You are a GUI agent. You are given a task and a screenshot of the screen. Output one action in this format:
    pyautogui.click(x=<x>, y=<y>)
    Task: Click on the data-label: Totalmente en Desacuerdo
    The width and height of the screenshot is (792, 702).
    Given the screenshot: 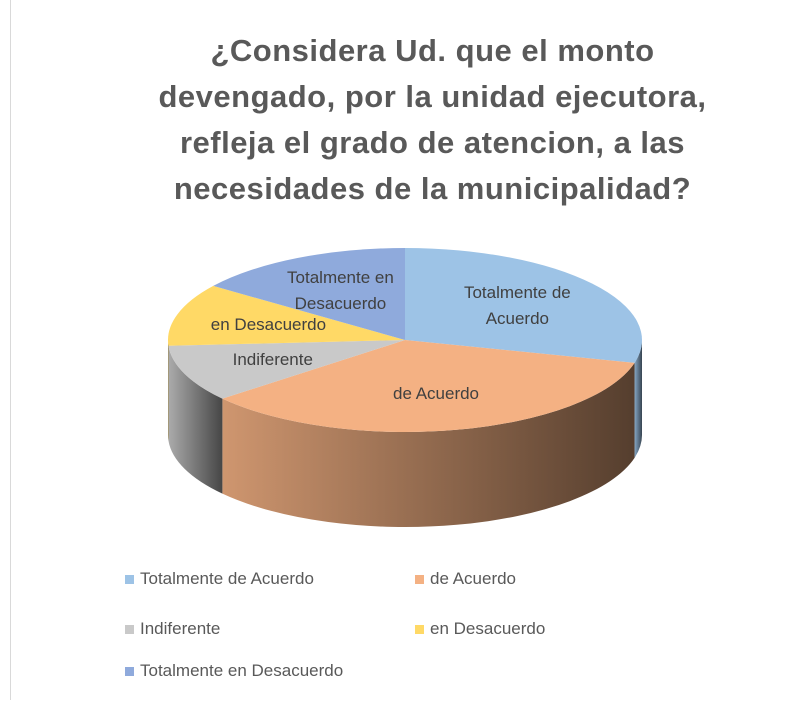 What is the action you would take?
    pyautogui.click(x=340, y=290)
    